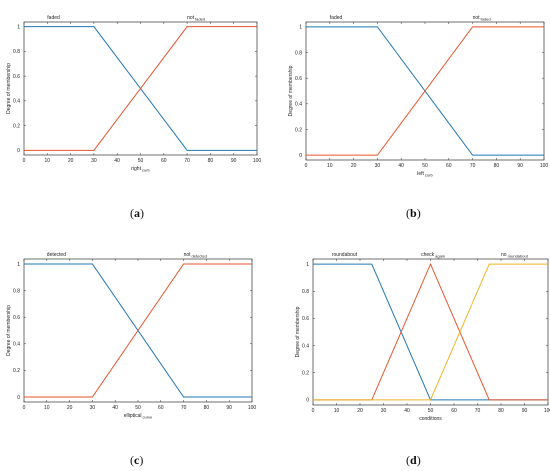  I want to click on membership-label: checkagain, so click(433, 255).